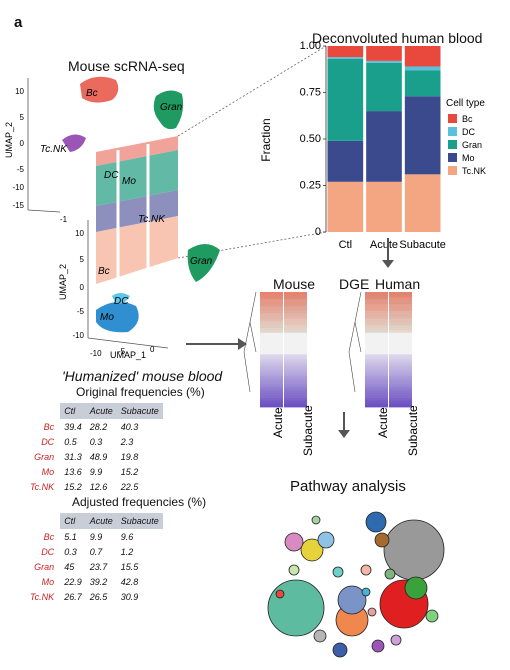  I want to click on pathway-bubble-network, so click(356, 584).